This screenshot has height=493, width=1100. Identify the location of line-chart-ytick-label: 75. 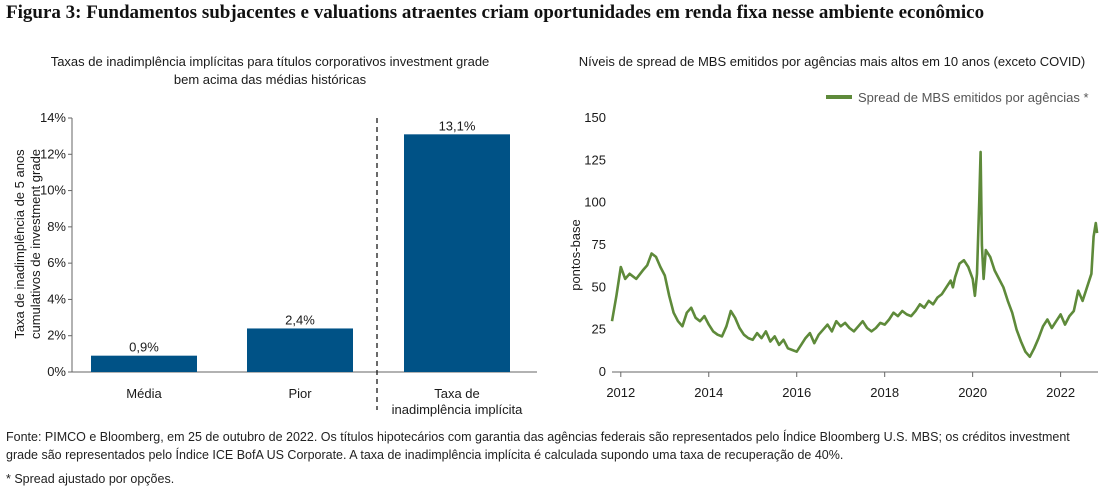
(599, 244).